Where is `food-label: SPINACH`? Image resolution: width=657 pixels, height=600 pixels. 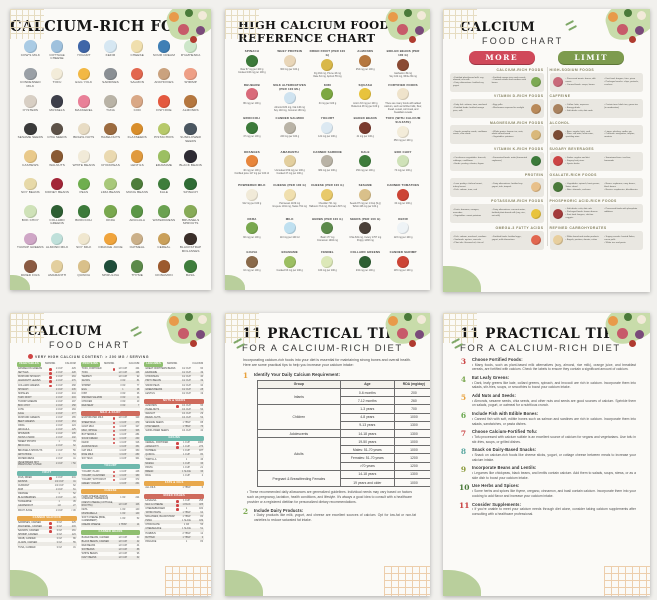
food-label: SPINACH is located at coordinates (190, 192).